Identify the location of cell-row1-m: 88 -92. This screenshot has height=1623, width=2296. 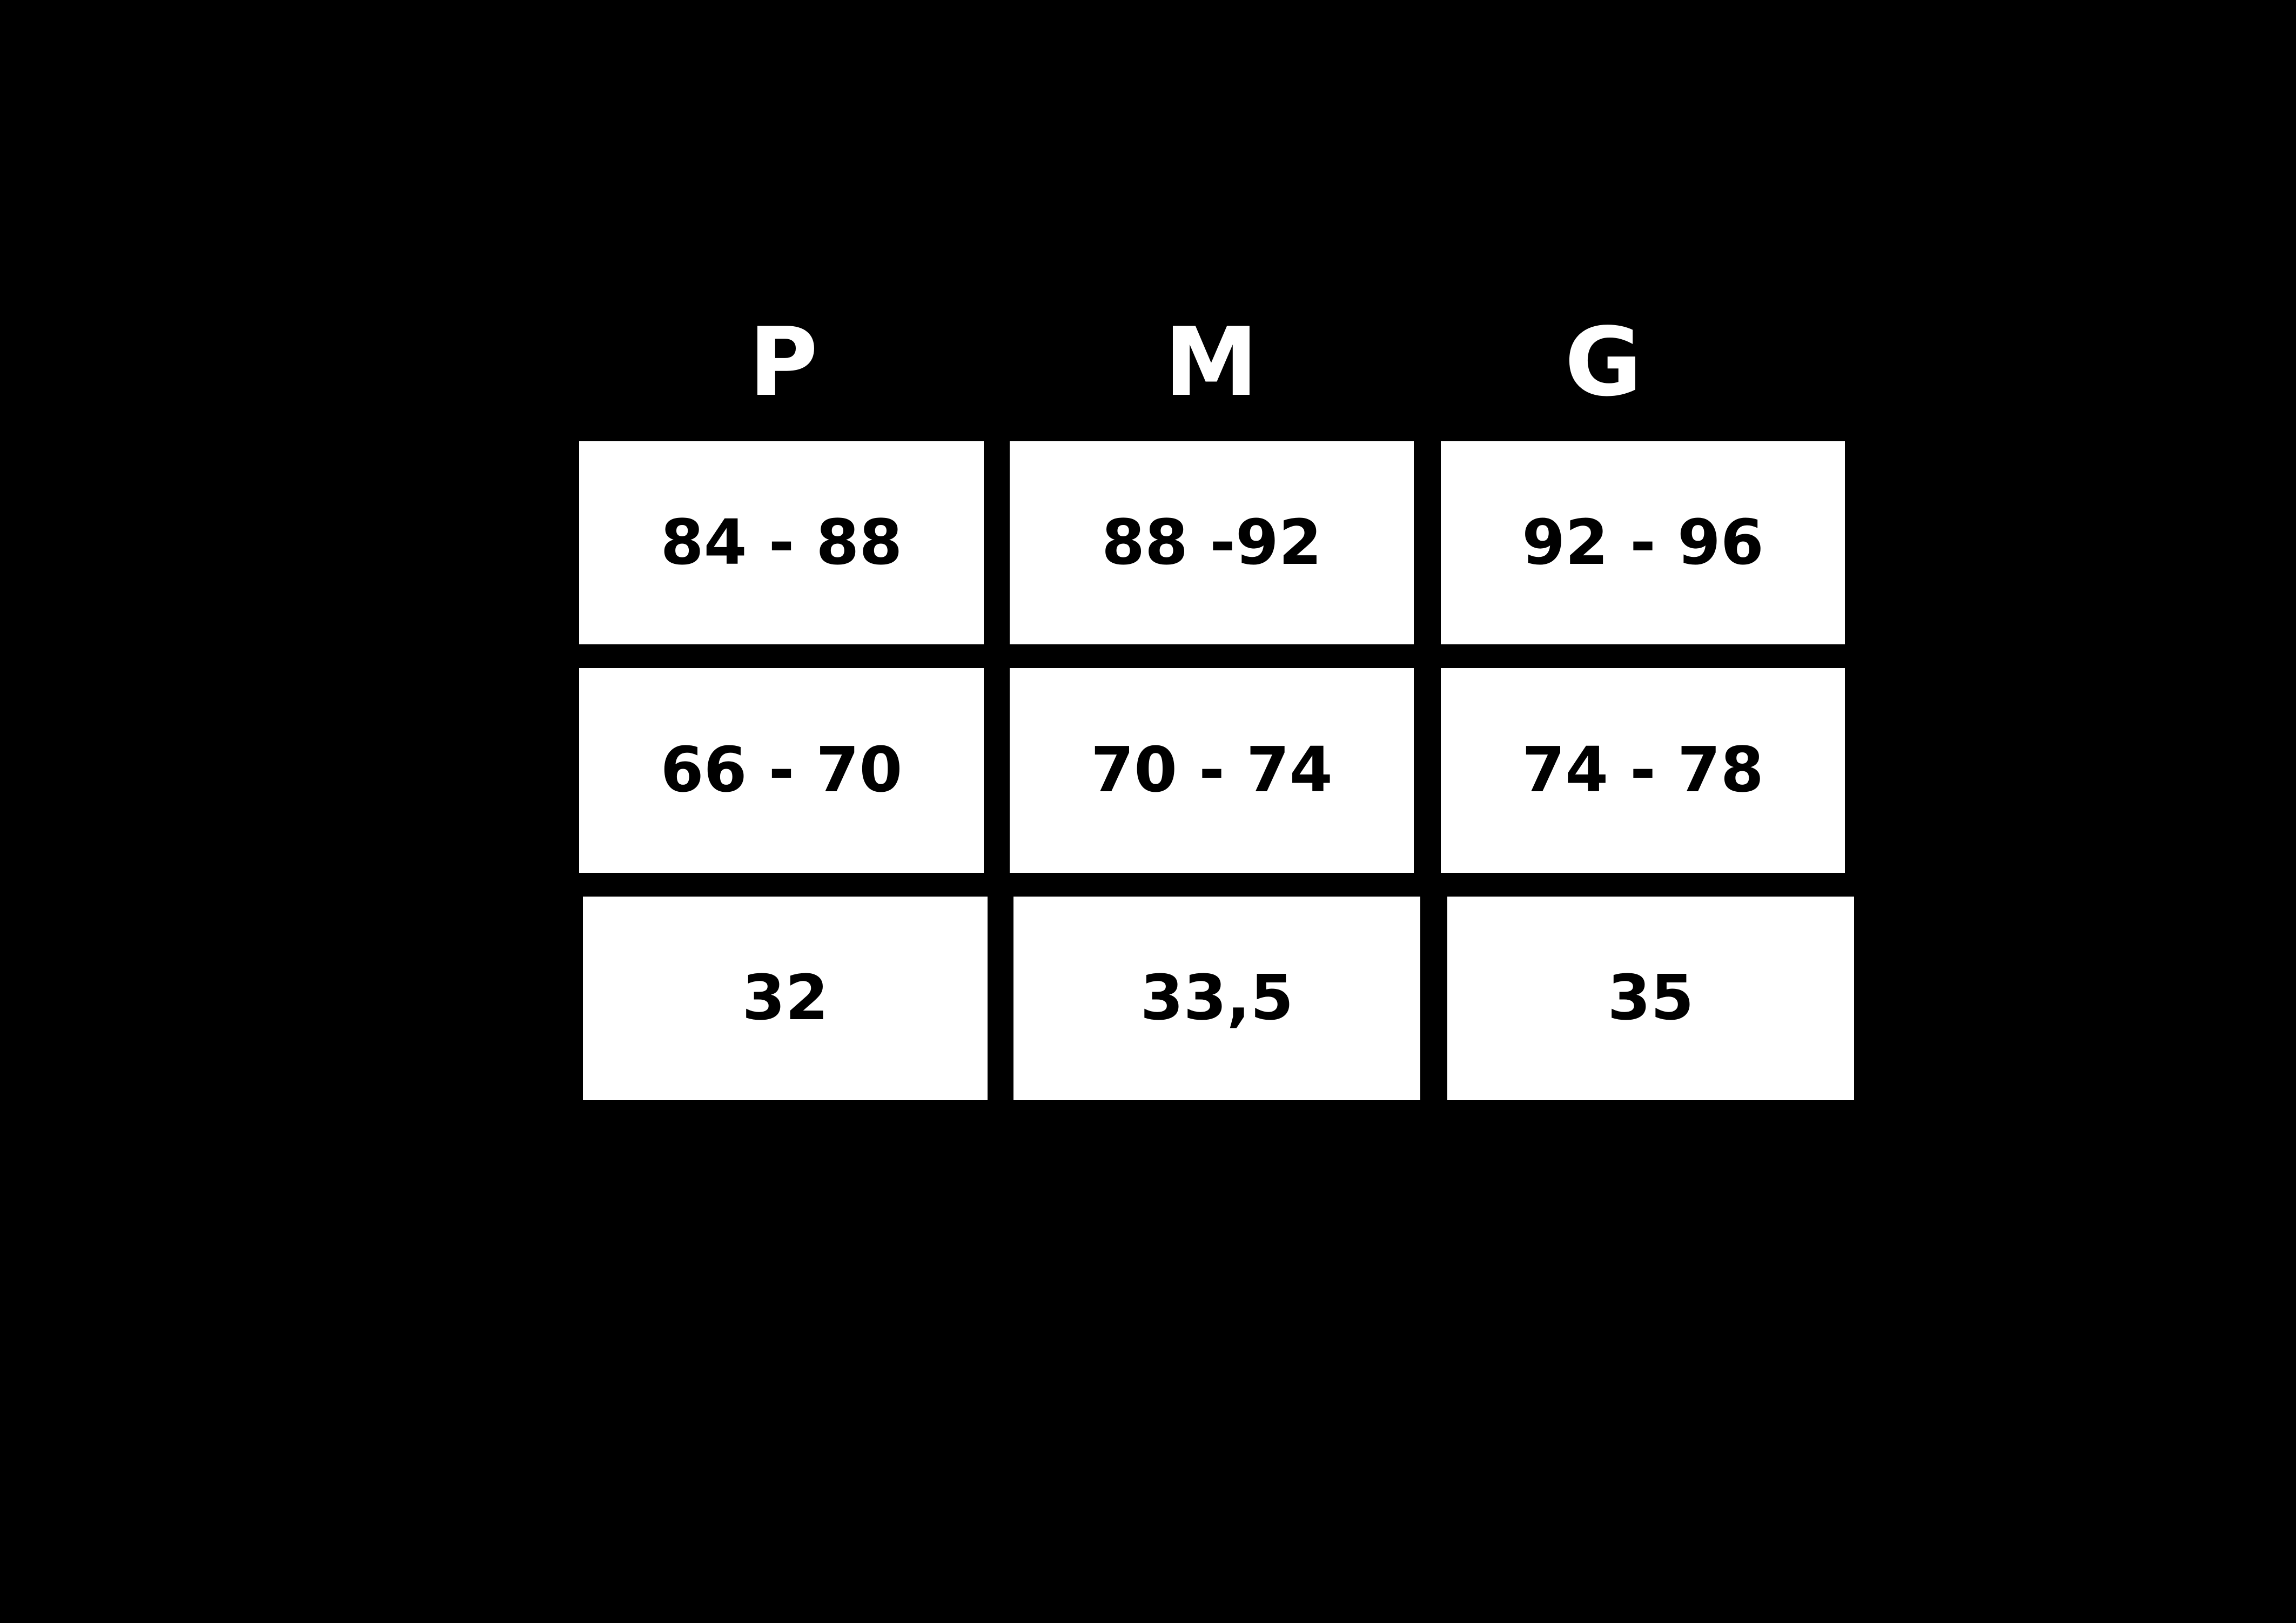
(1212, 542).